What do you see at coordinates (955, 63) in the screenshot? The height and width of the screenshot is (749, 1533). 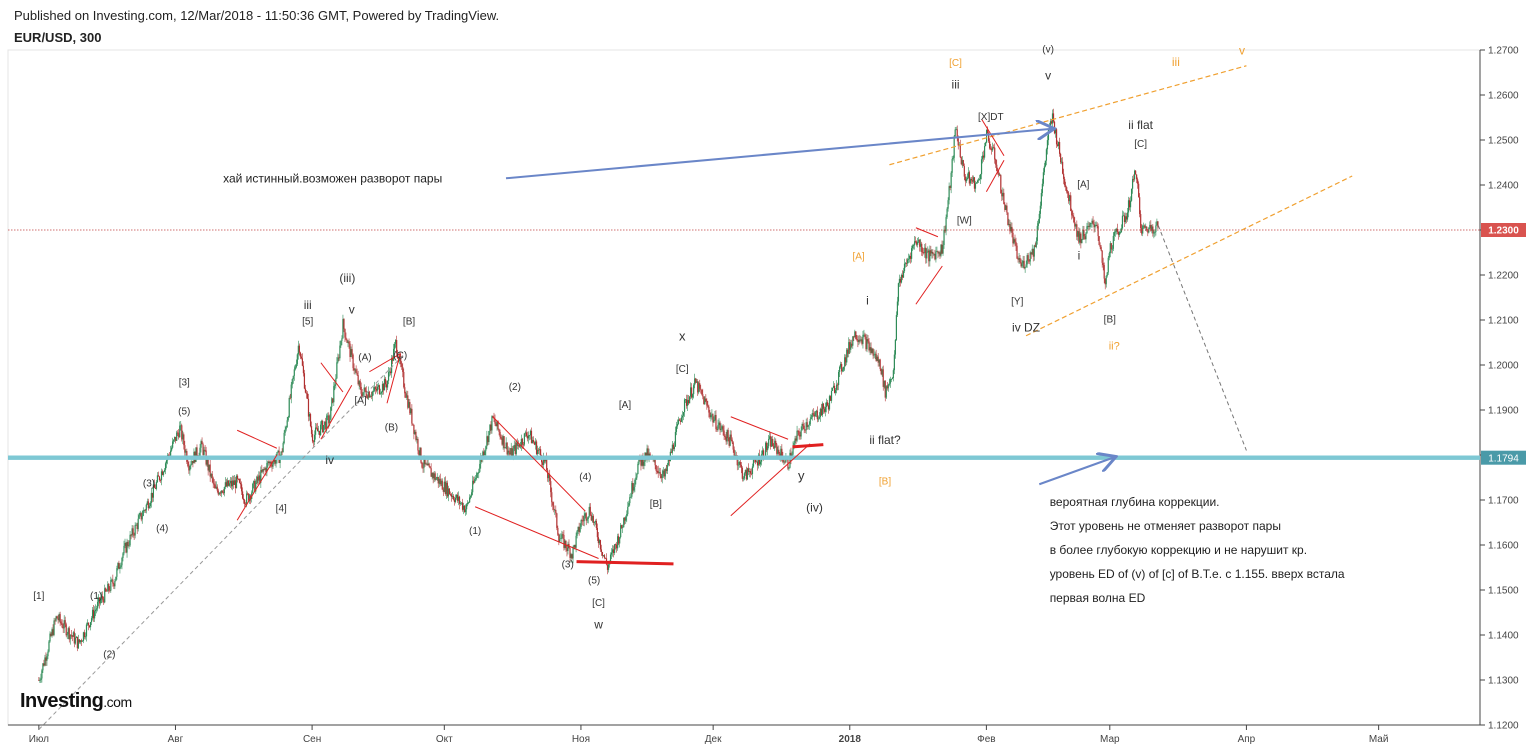 I see `wave-label: [C]` at bounding box center [955, 63].